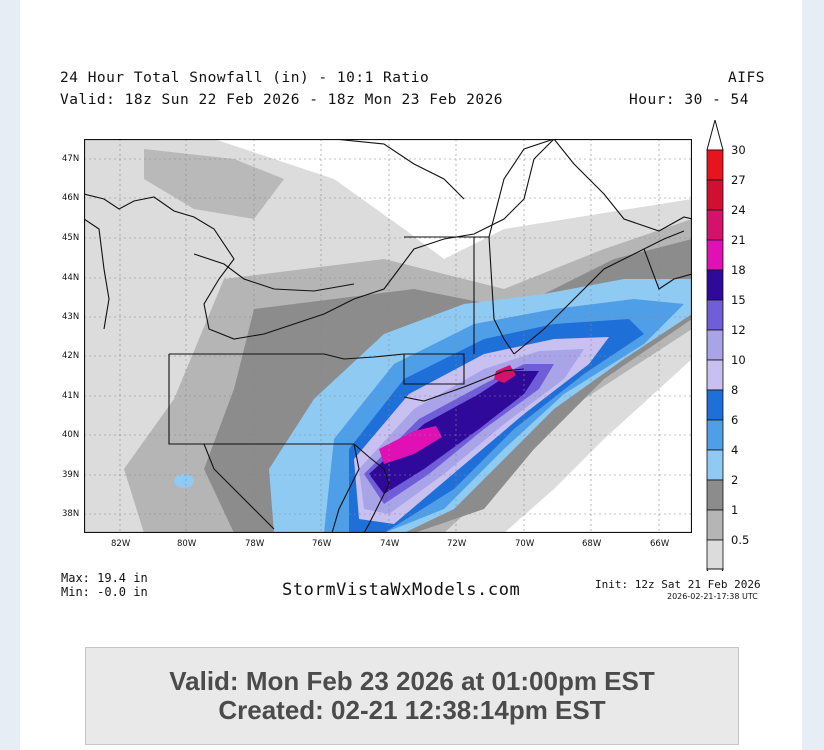 This screenshot has height=750, width=824. What do you see at coordinates (715, 135) in the screenshot?
I see `colorbar-top-arrow` at bounding box center [715, 135].